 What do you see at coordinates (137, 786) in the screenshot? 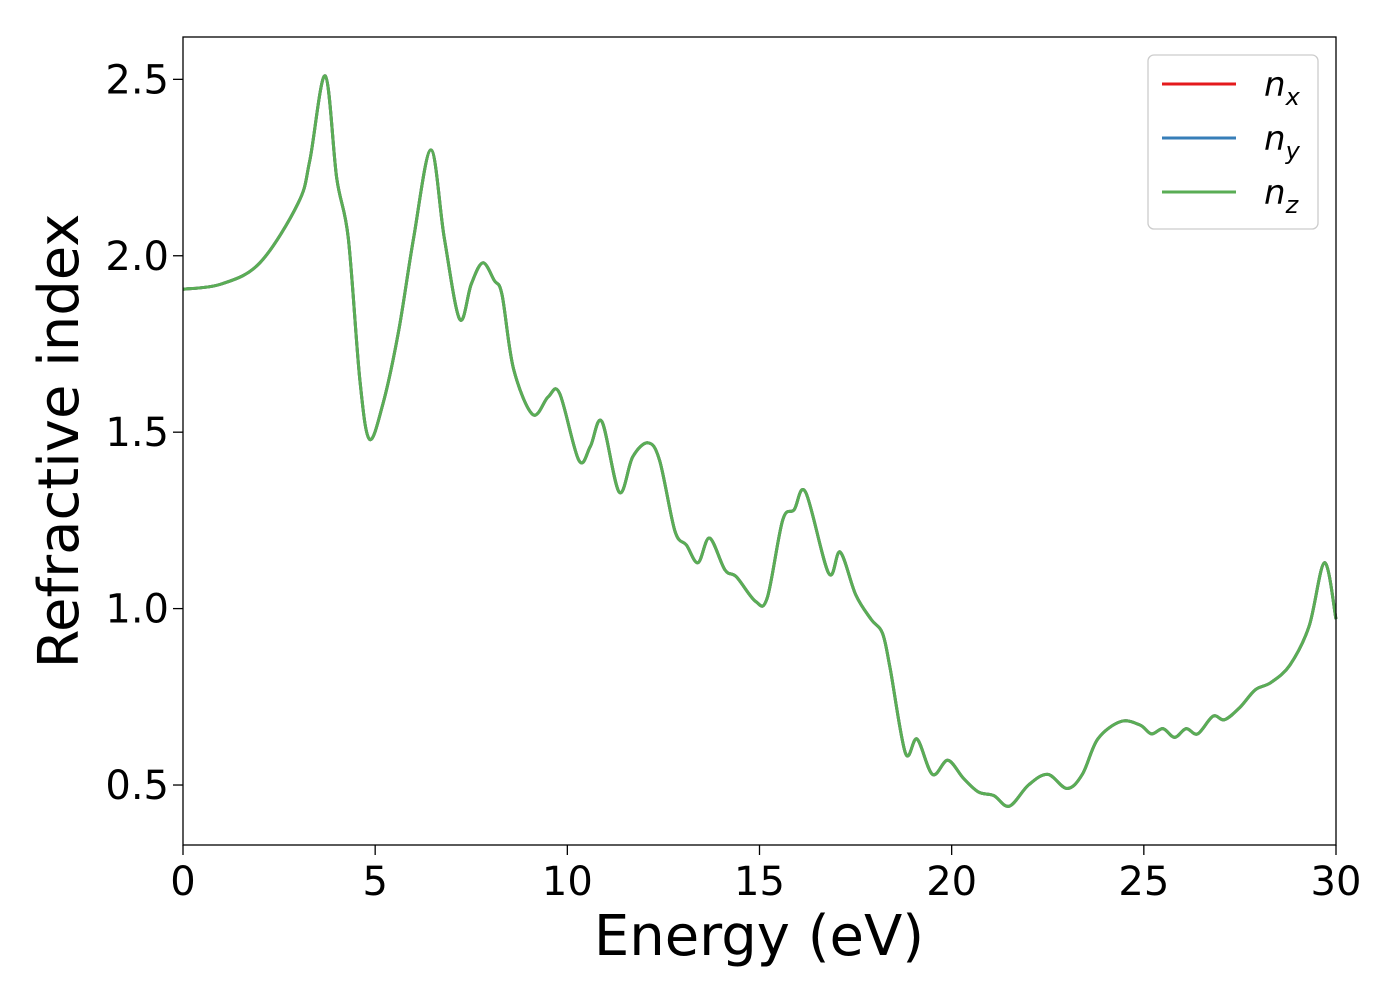
I see `y-tick-label: 0.5` at bounding box center [137, 786].